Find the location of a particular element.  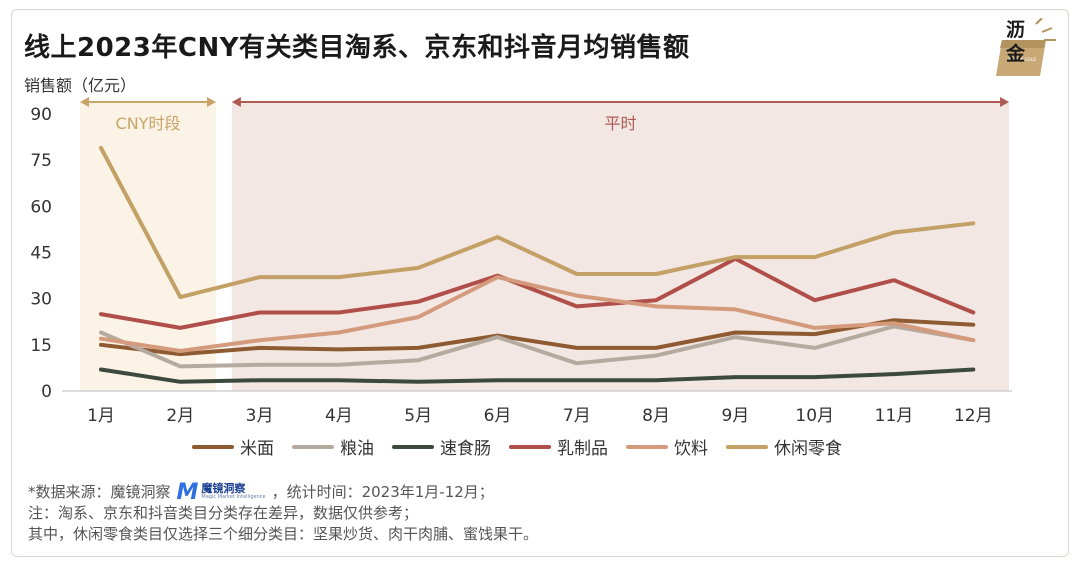

y-tick-label: 90 is located at coordinates (41, 115).